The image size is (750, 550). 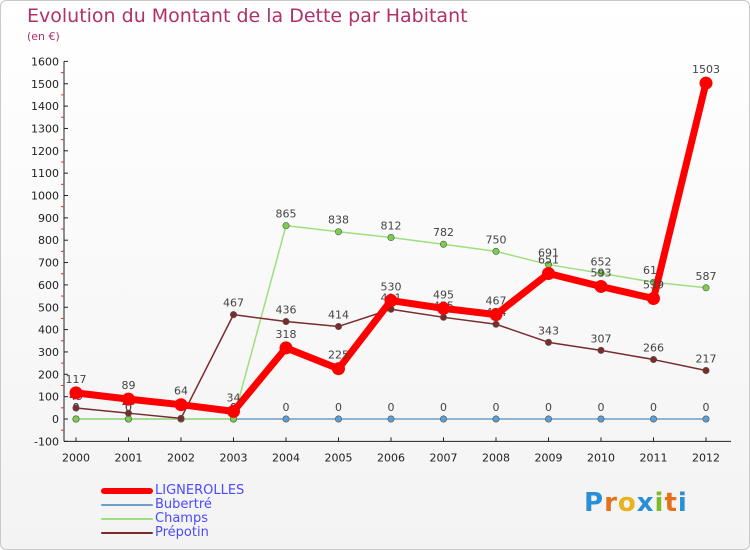 What do you see at coordinates (671, 503) in the screenshot?
I see `logo-letter: t` at bounding box center [671, 503].